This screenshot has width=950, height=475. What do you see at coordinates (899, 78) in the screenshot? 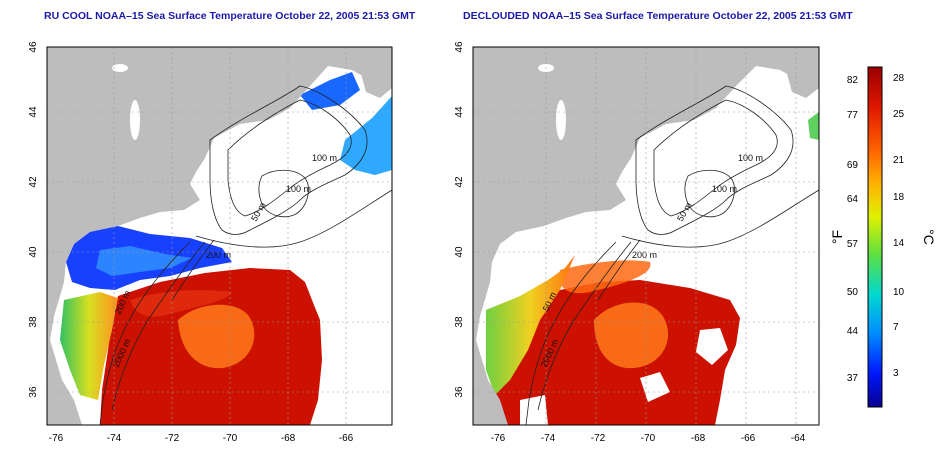
I see `c-tick: 28` at bounding box center [899, 78].